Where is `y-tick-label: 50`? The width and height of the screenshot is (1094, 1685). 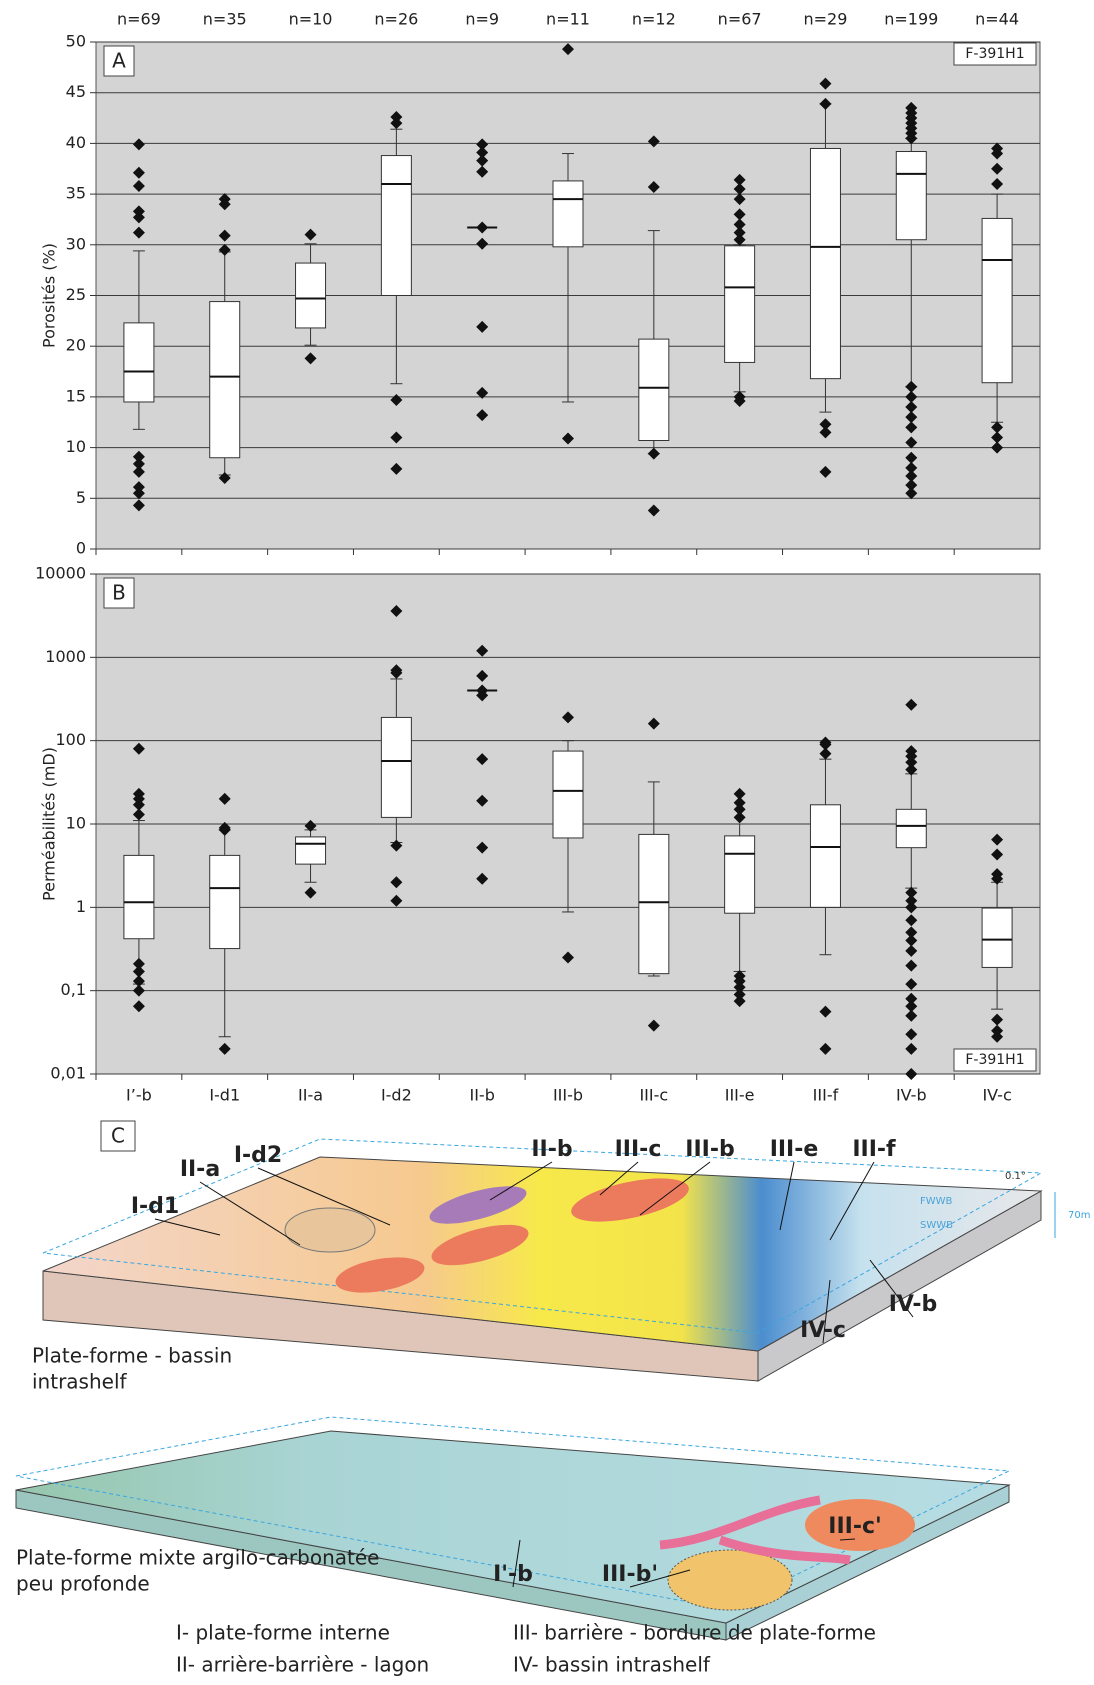 y-tick-label: 50 is located at coordinates (76, 41).